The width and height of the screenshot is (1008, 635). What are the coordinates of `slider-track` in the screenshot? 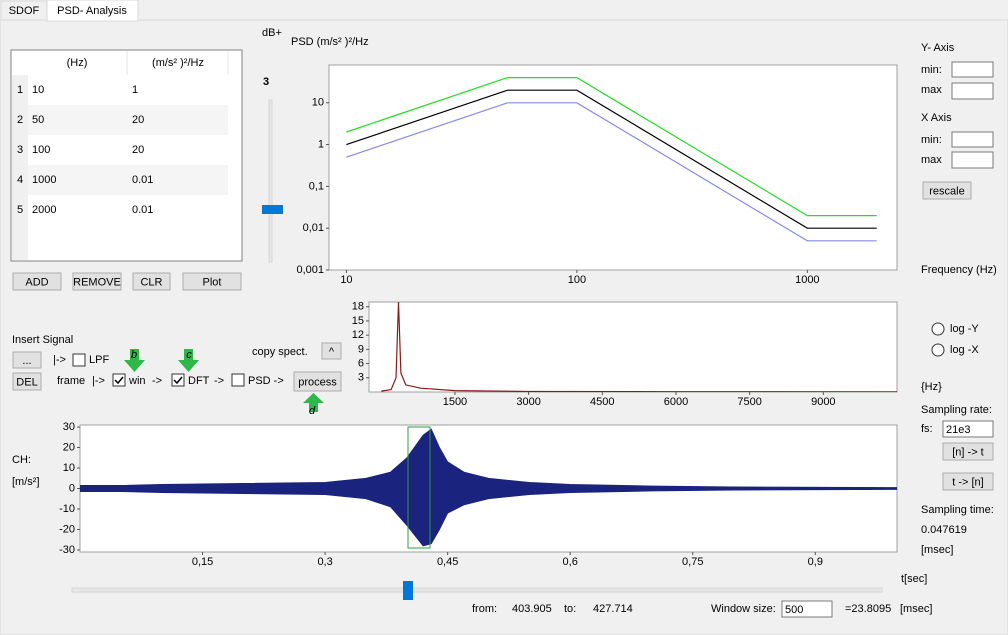 It's located at (477, 590).